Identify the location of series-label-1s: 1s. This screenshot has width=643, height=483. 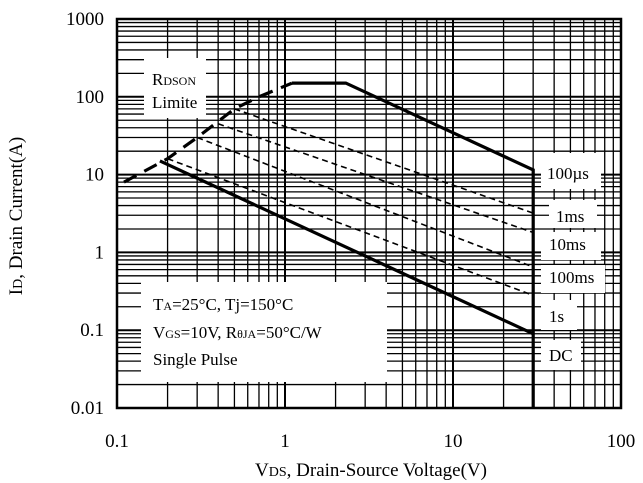
(556, 316).